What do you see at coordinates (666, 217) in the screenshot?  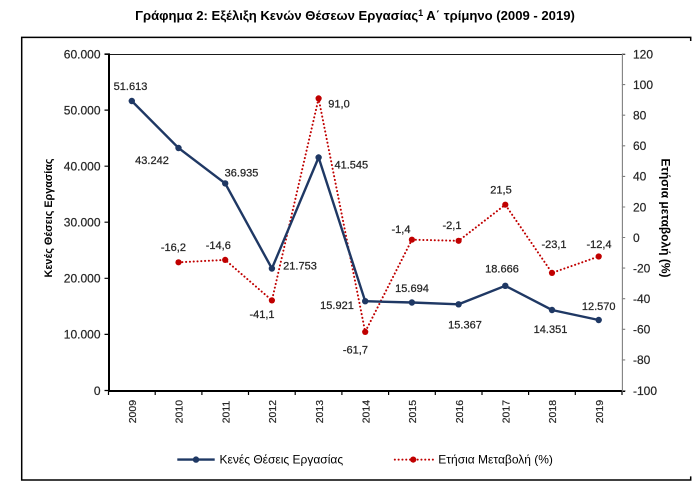 I see `svg-text: Ετήσια μεταβολή (%)` at bounding box center [666, 217].